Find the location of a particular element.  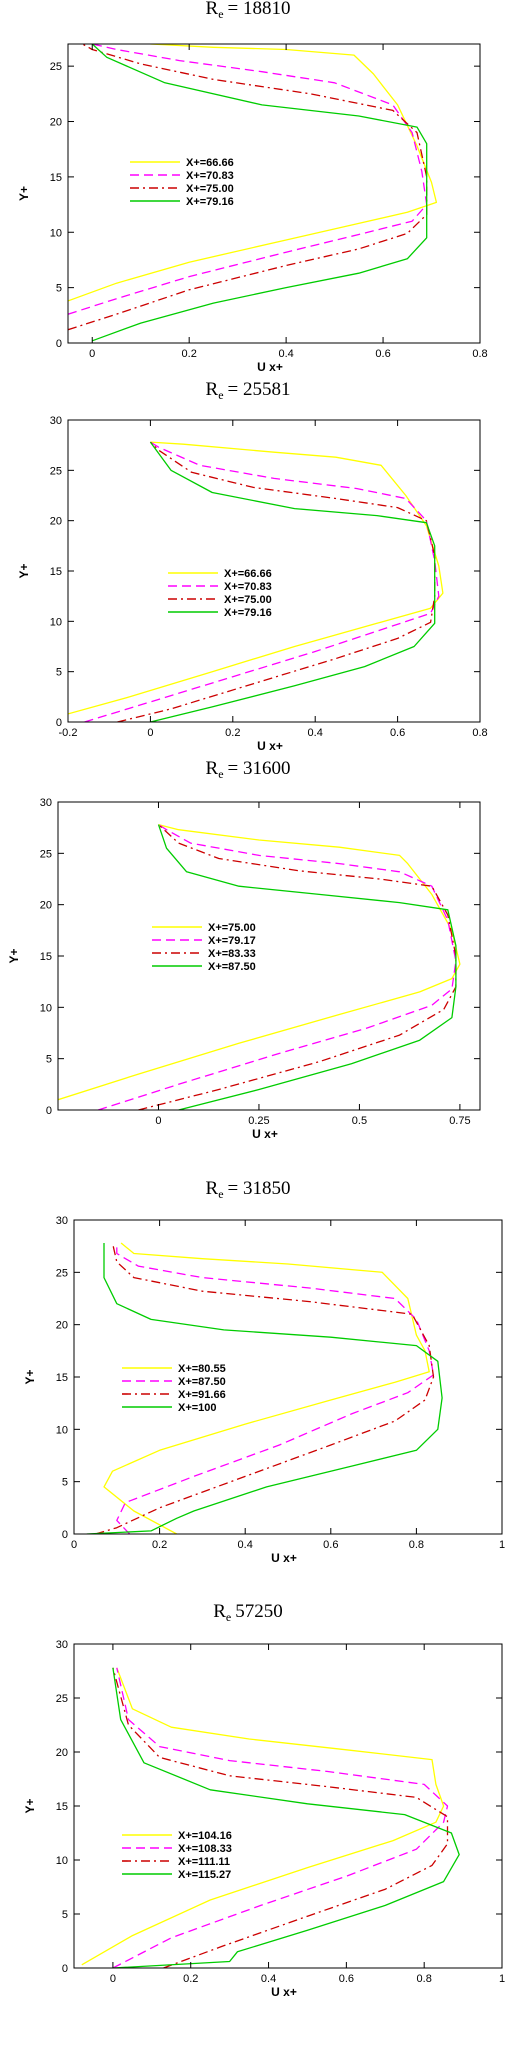

chart-title: Re = 18810 is located at coordinates (248, 10).